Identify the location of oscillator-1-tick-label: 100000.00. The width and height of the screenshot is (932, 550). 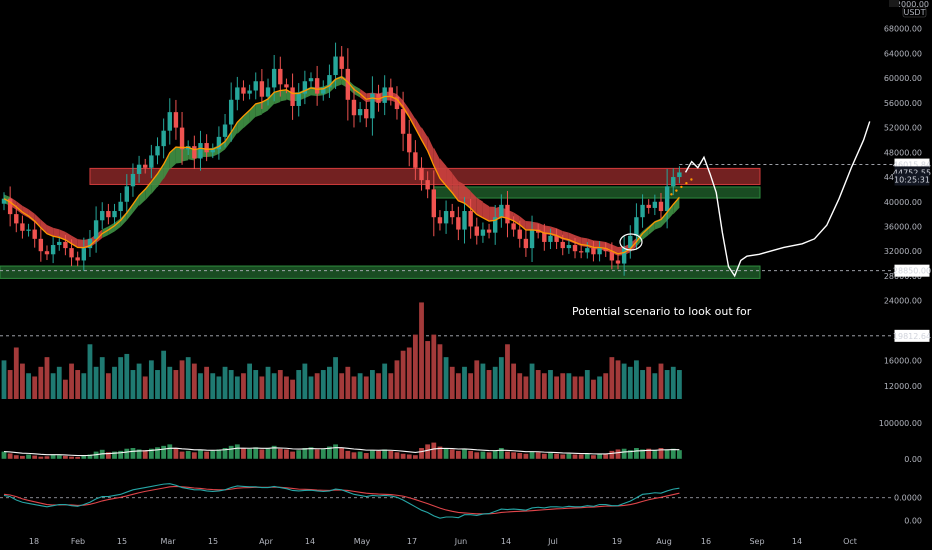
(900, 423).